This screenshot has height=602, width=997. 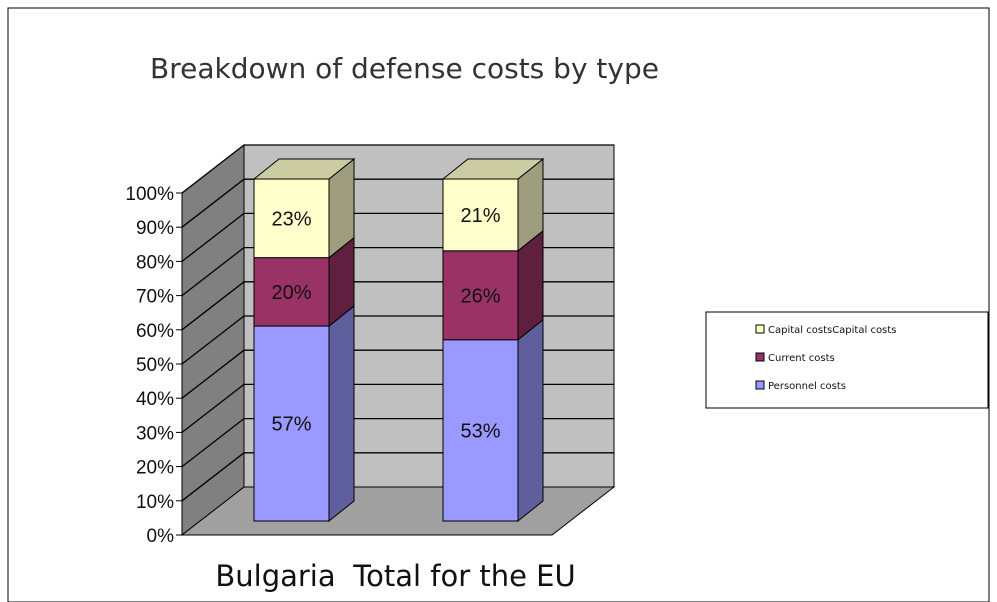 What do you see at coordinates (155, 228) in the screenshot?
I see `y-tick-label: 90%` at bounding box center [155, 228].